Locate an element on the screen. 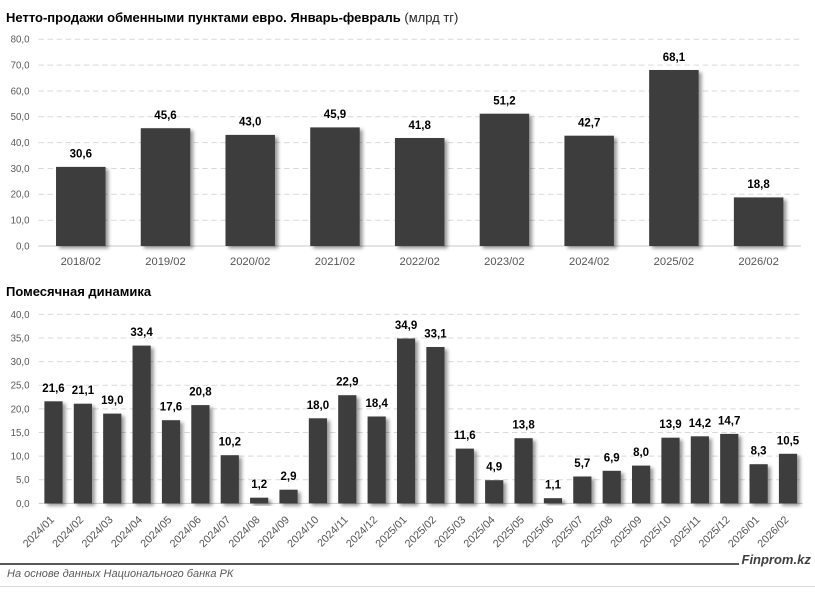 The image size is (815, 593). svg-text: 14,2 is located at coordinates (700, 424).